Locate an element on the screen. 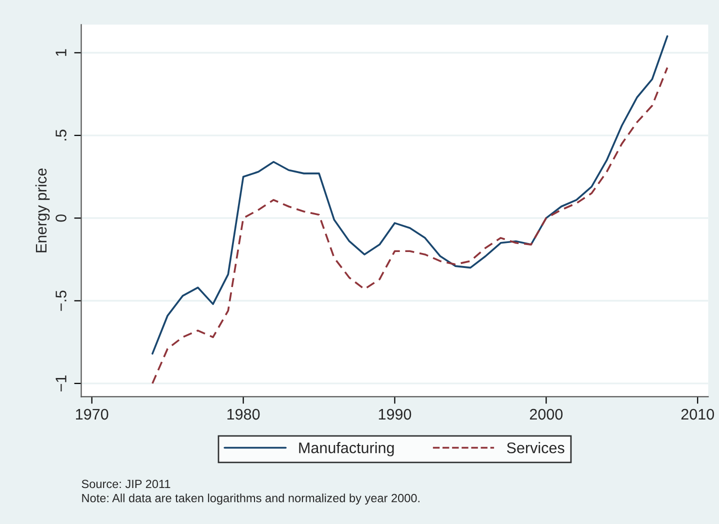  legend-label: Manufacturing is located at coordinates (346, 449).